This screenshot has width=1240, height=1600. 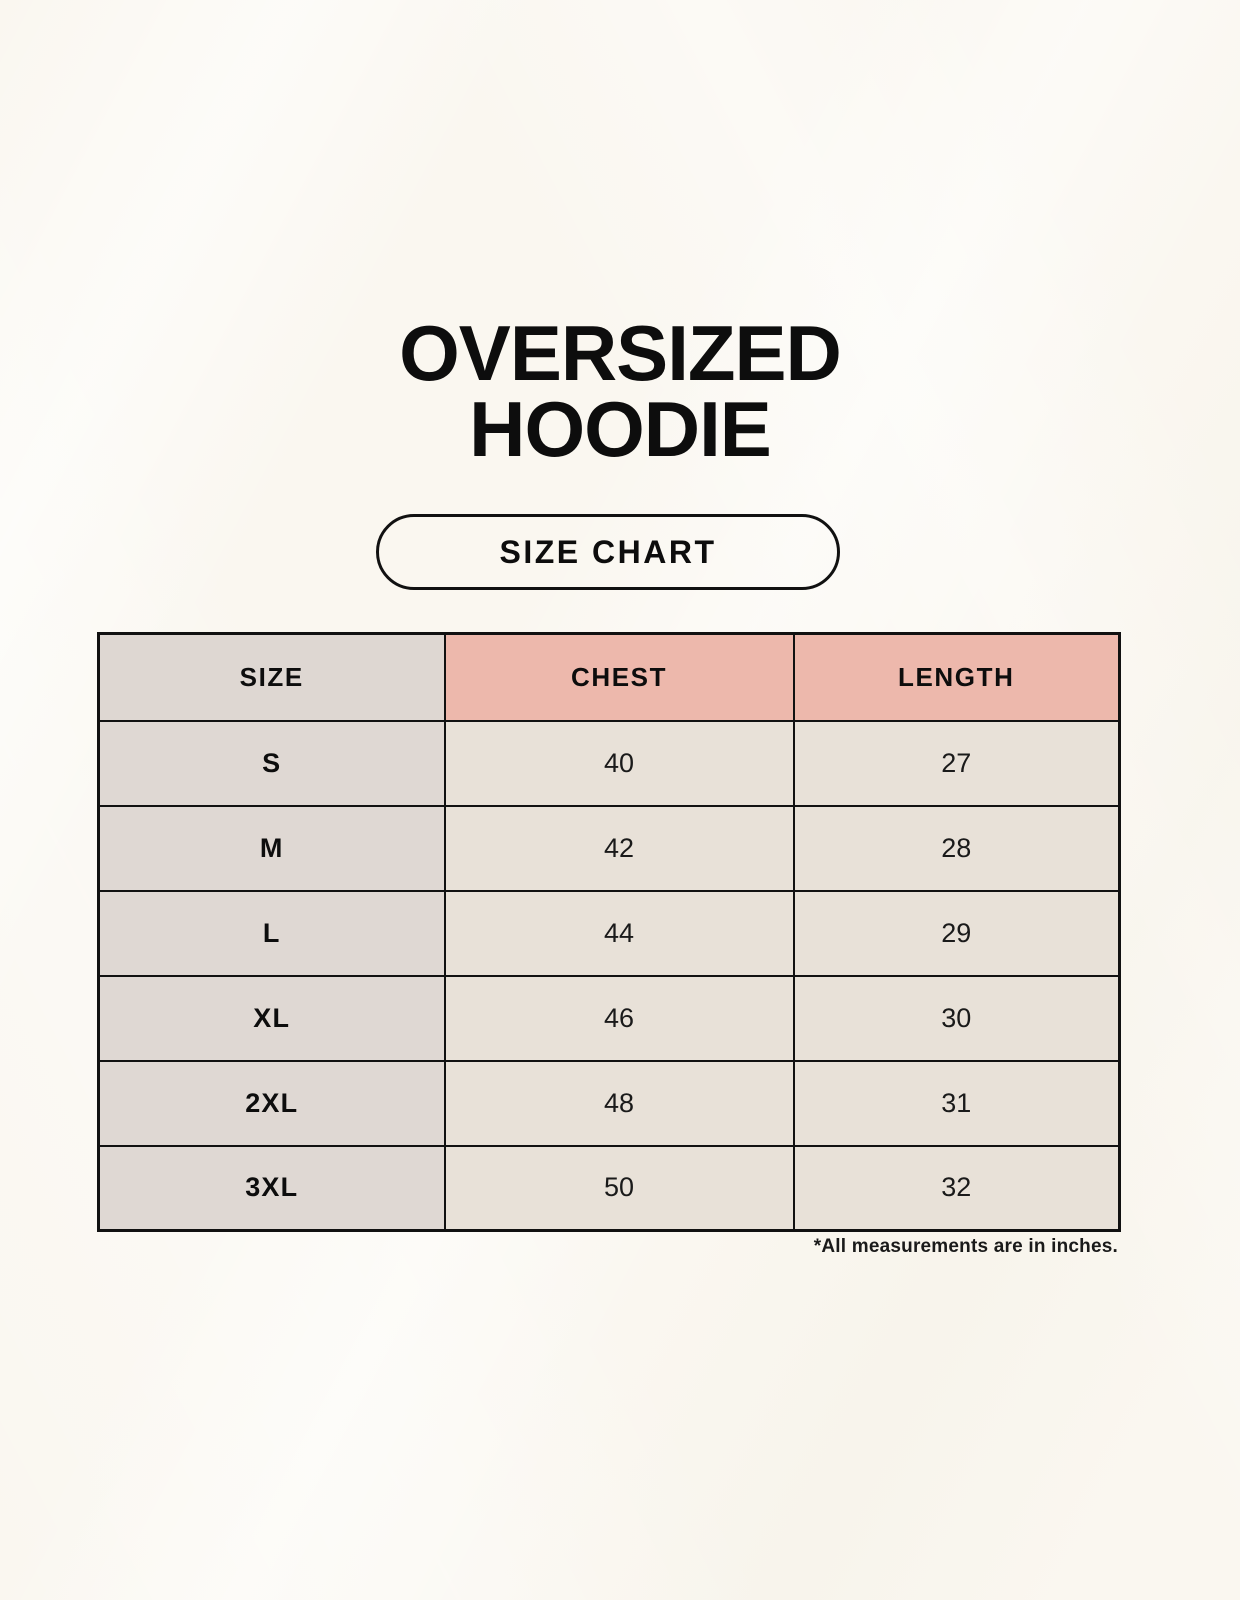 I want to click on cell-chest: 46, so click(x=619, y=1018).